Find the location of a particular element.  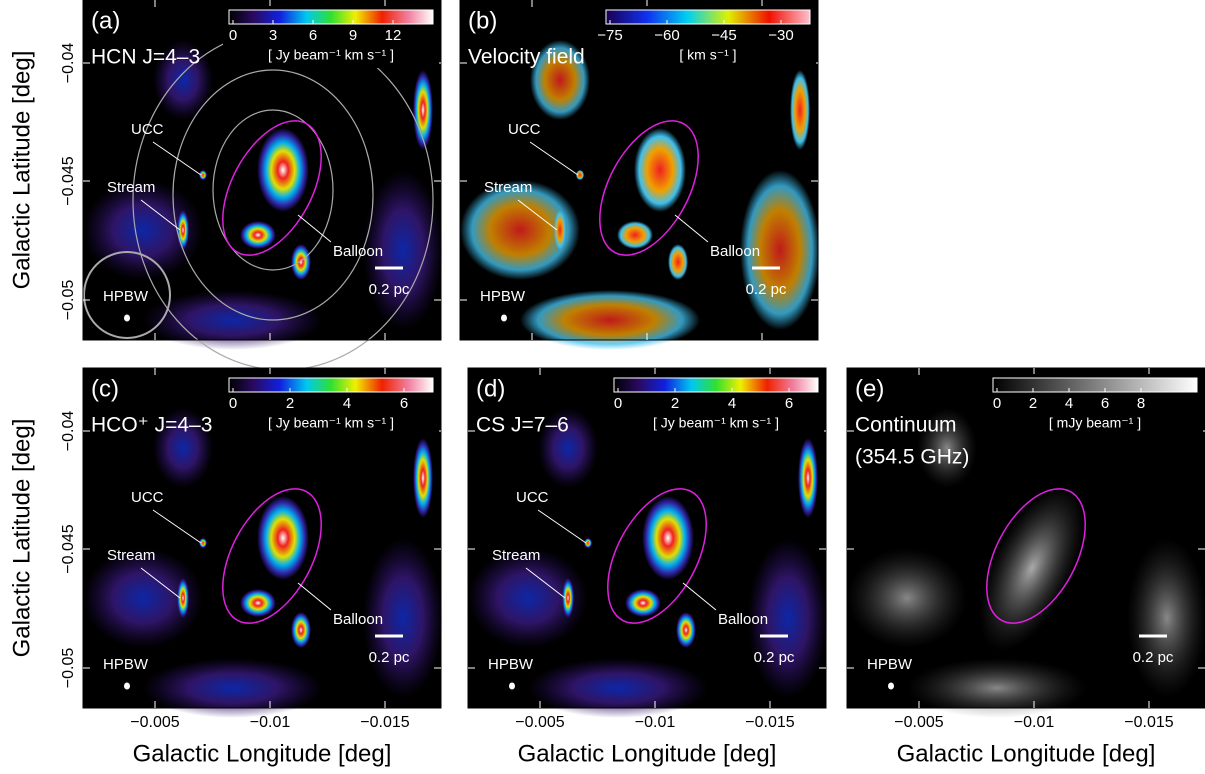

panel-tag: (d) is located at coordinates (490, 388).